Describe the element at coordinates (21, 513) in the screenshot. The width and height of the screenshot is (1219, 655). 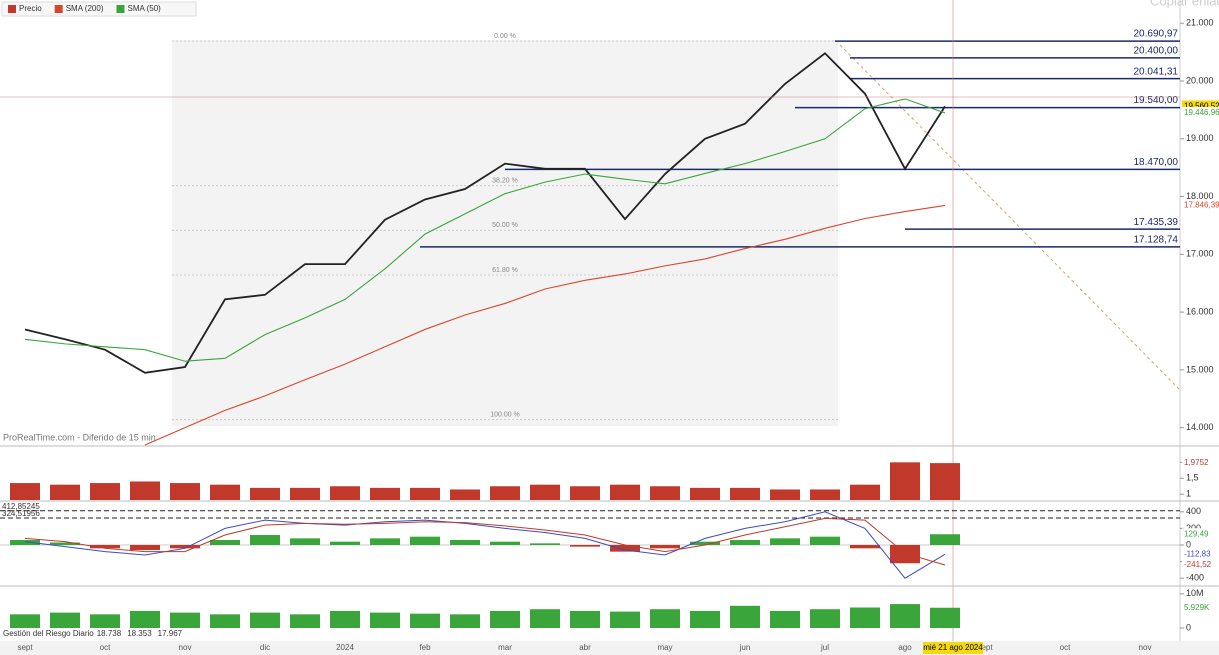
I see `threshold-label: 324,51956` at that location.